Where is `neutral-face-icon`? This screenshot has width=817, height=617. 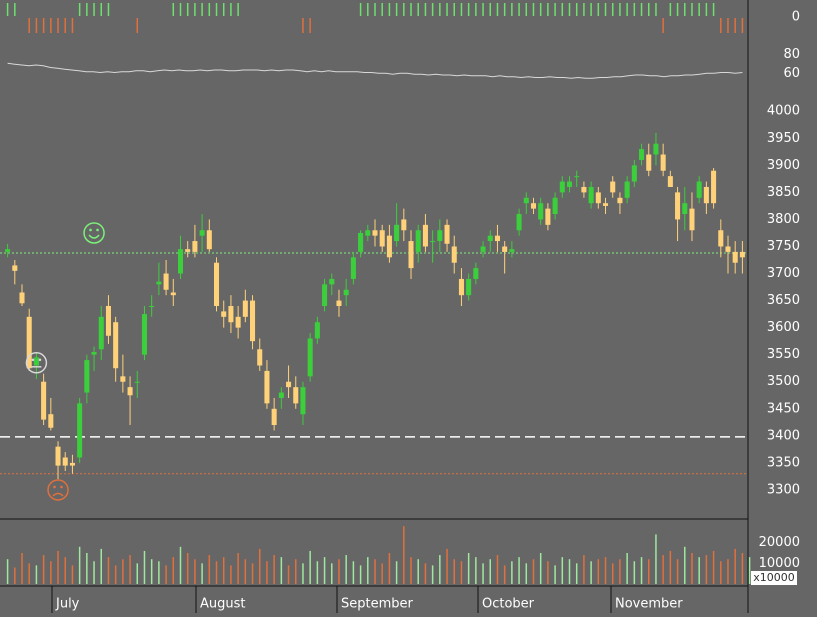 neutral-face-icon is located at coordinates (36, 363).